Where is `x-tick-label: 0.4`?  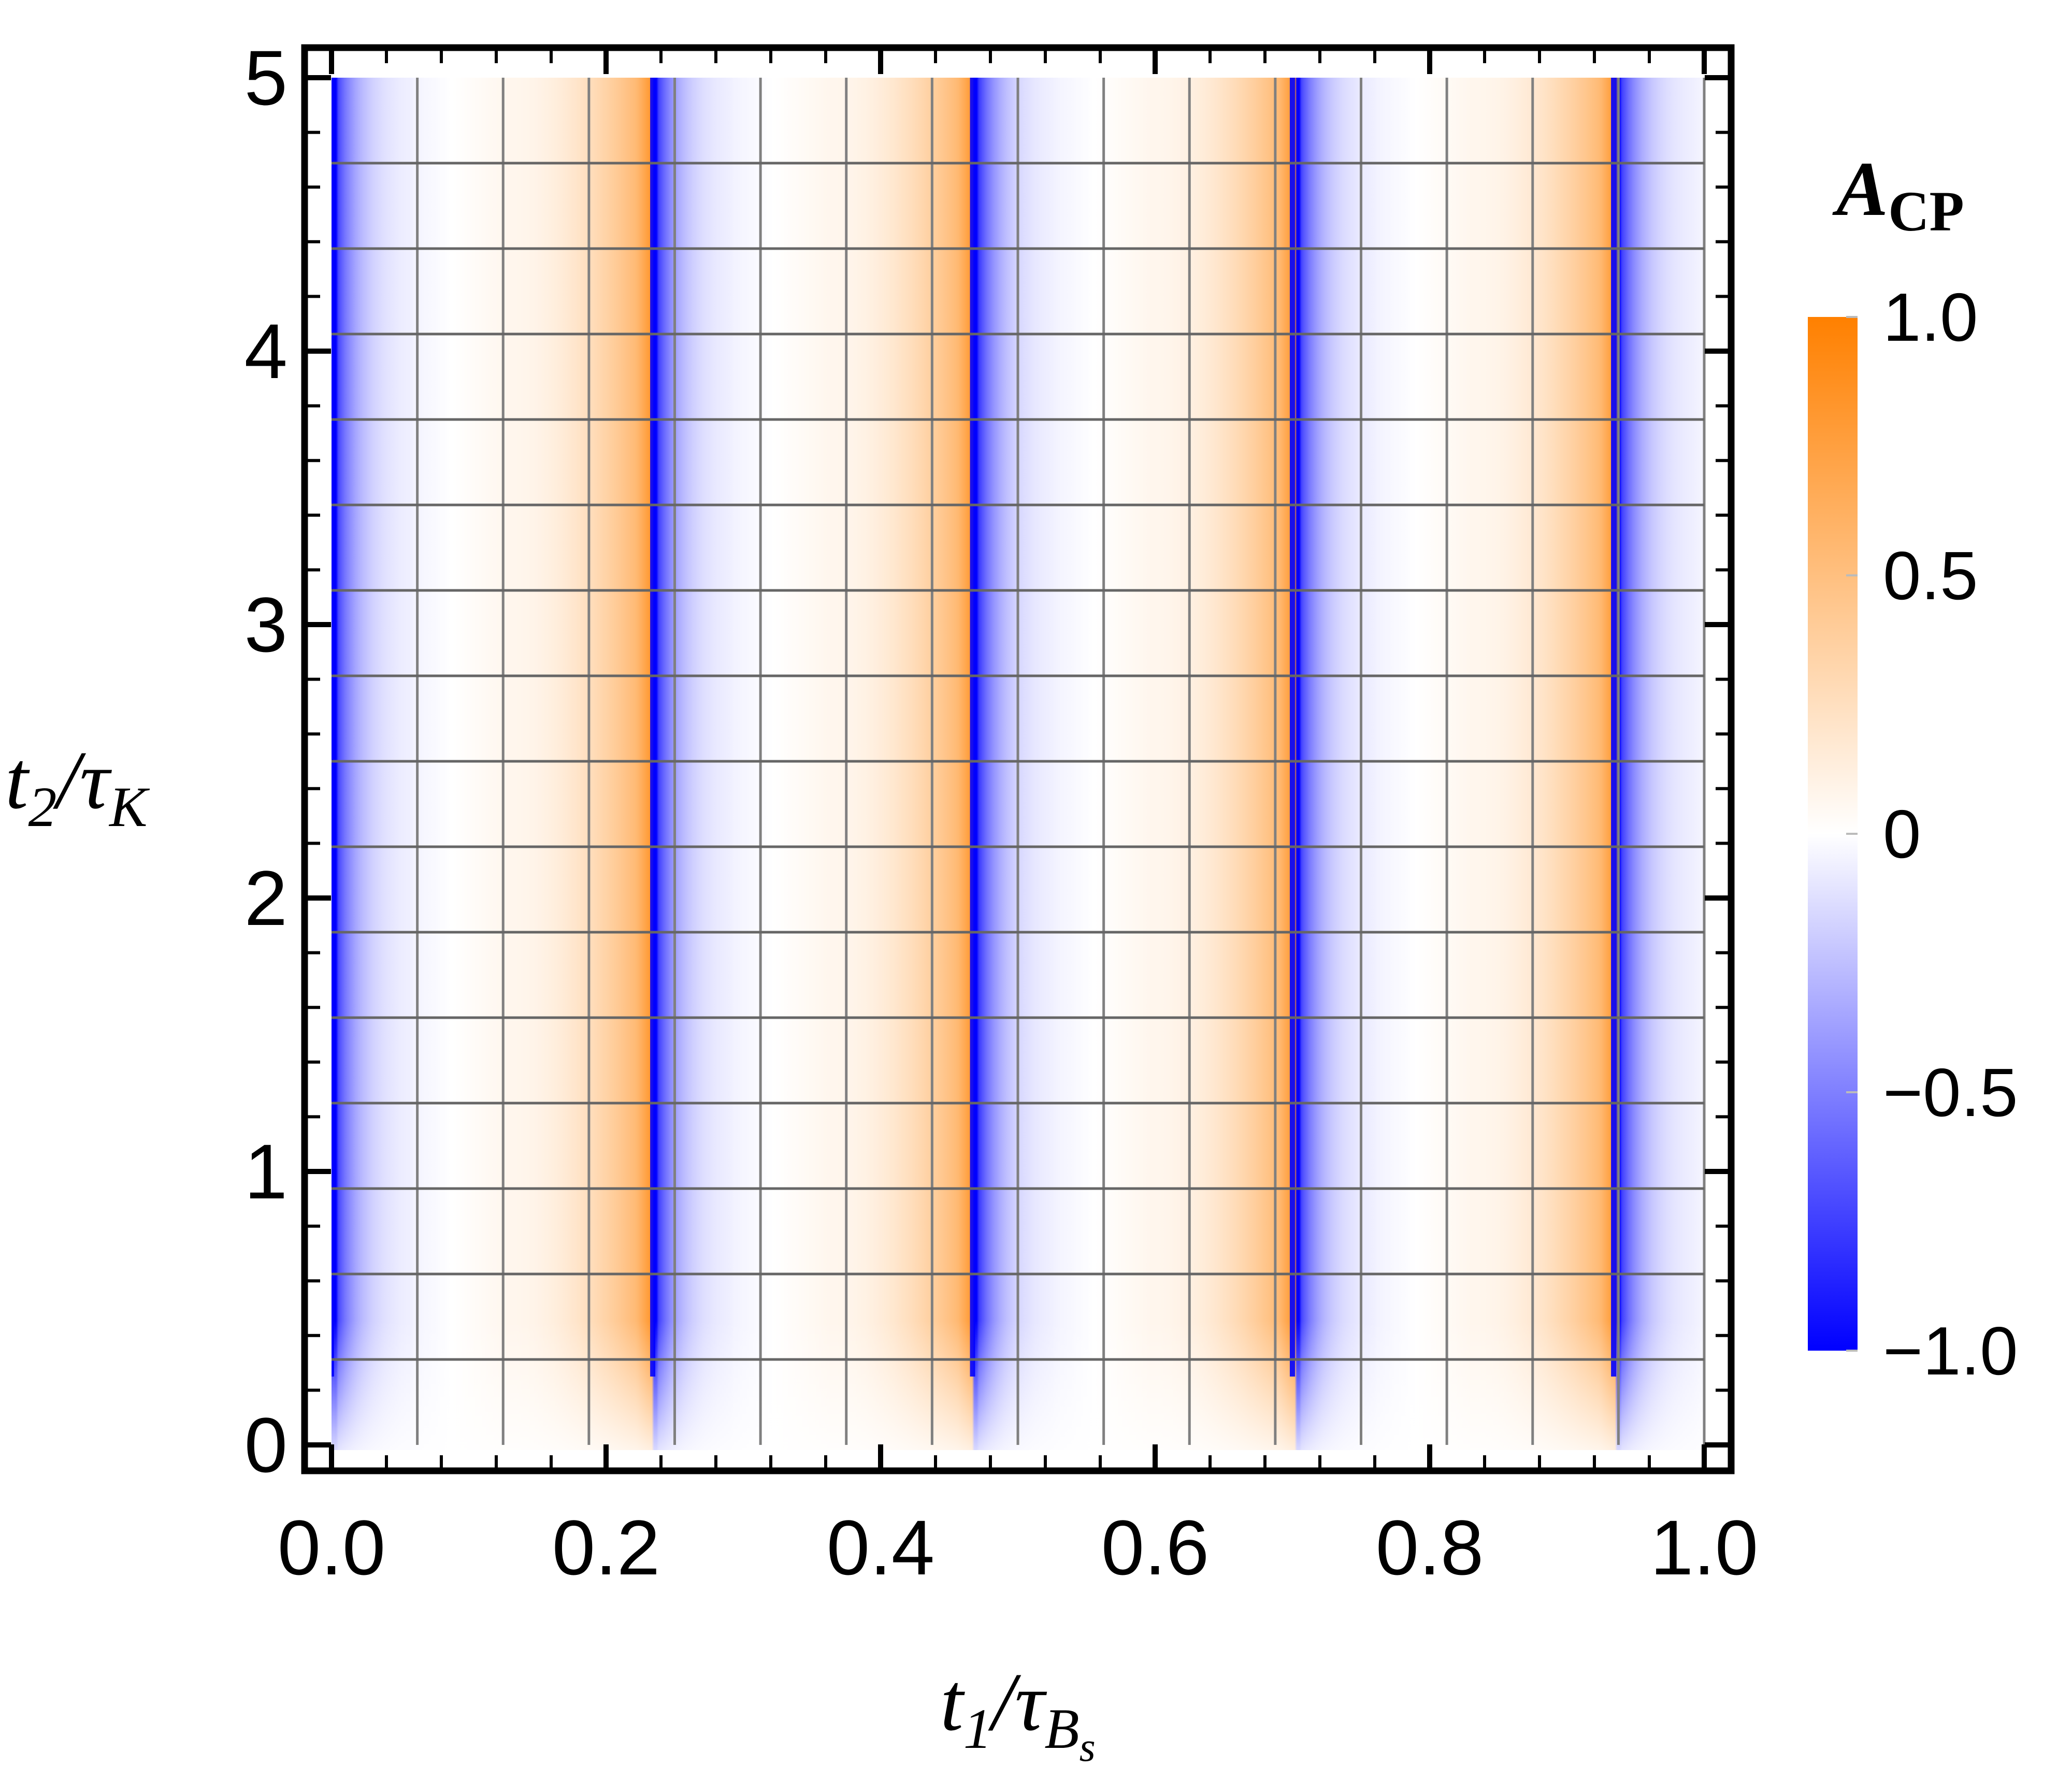 x-tick-label: 0.4 is located at coordinates (881, 1547).